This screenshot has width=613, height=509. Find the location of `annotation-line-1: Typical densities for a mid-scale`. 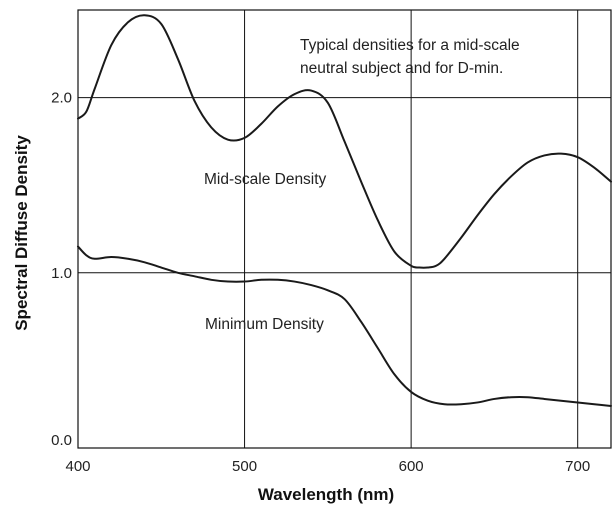

annotation-line-1: Typical densities for a mid-scale is located at coordinates (410, 45).